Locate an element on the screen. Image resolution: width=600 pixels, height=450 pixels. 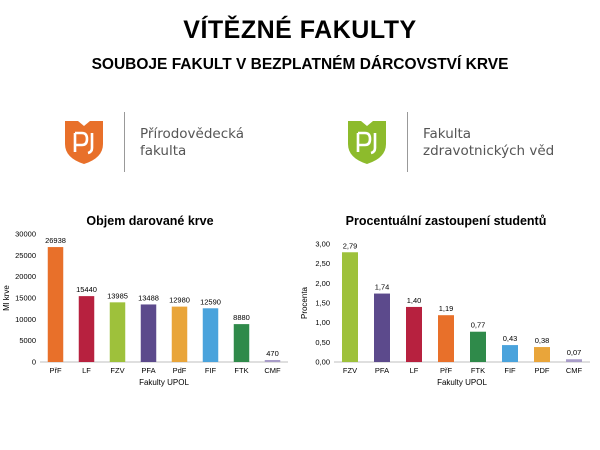
x-tick-label: PDF is located at coordinates (542, 370).